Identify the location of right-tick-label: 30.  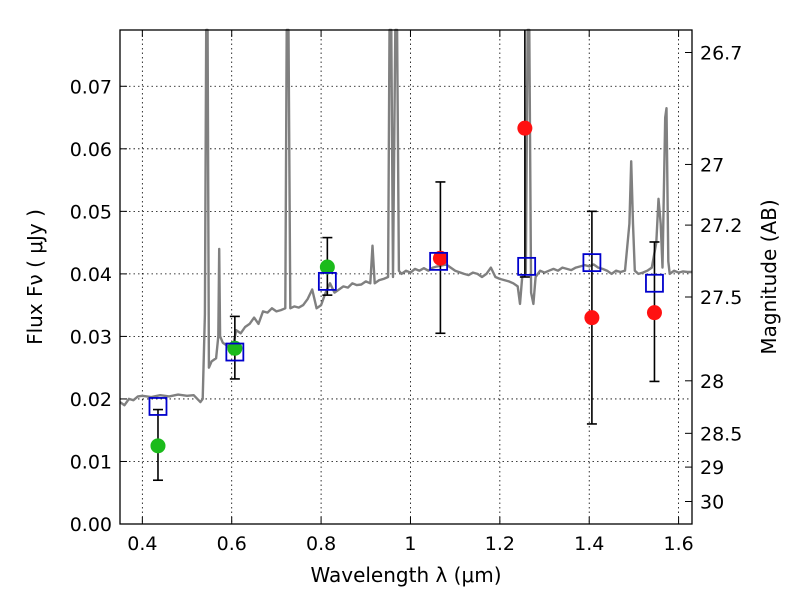
(712, 502).